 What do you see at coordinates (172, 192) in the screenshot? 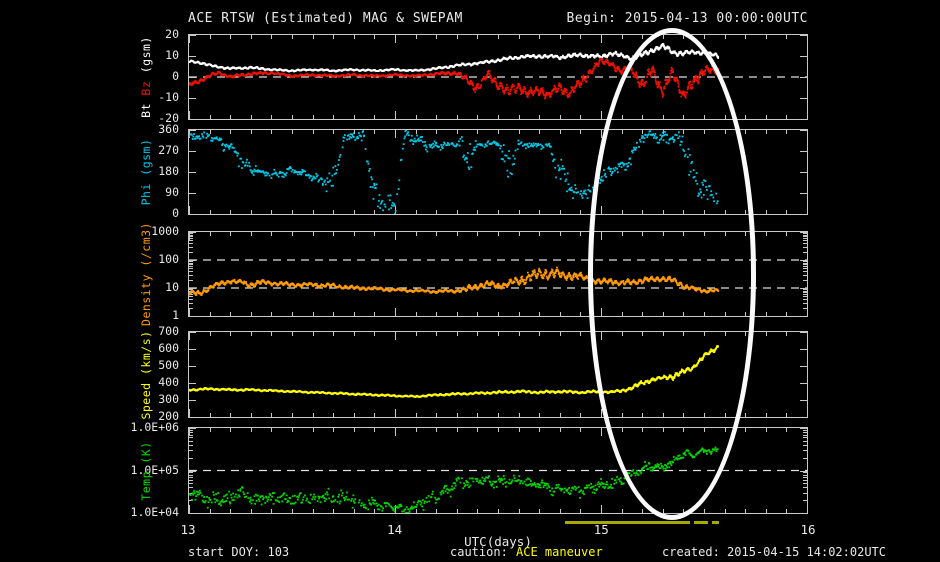
I see `y-tick-label: 90` at bounding box center [172, 192].